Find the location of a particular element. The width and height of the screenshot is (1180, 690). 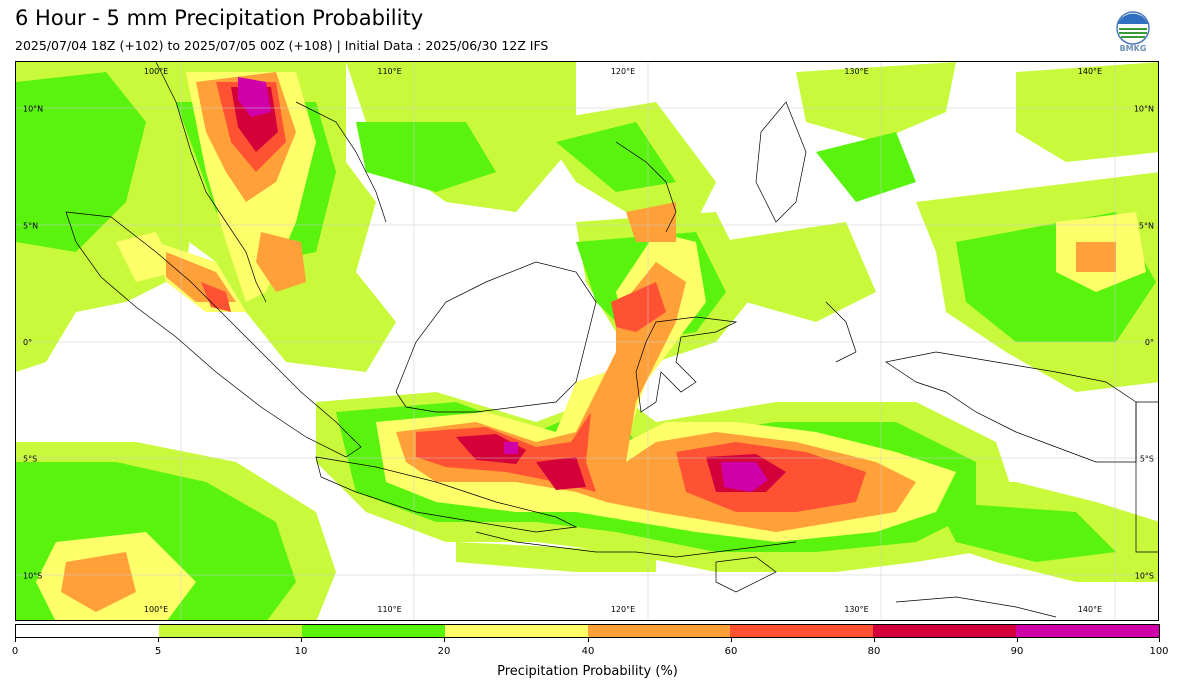

colorbar-tick-label: 0 is located at coordinates (15, 651).